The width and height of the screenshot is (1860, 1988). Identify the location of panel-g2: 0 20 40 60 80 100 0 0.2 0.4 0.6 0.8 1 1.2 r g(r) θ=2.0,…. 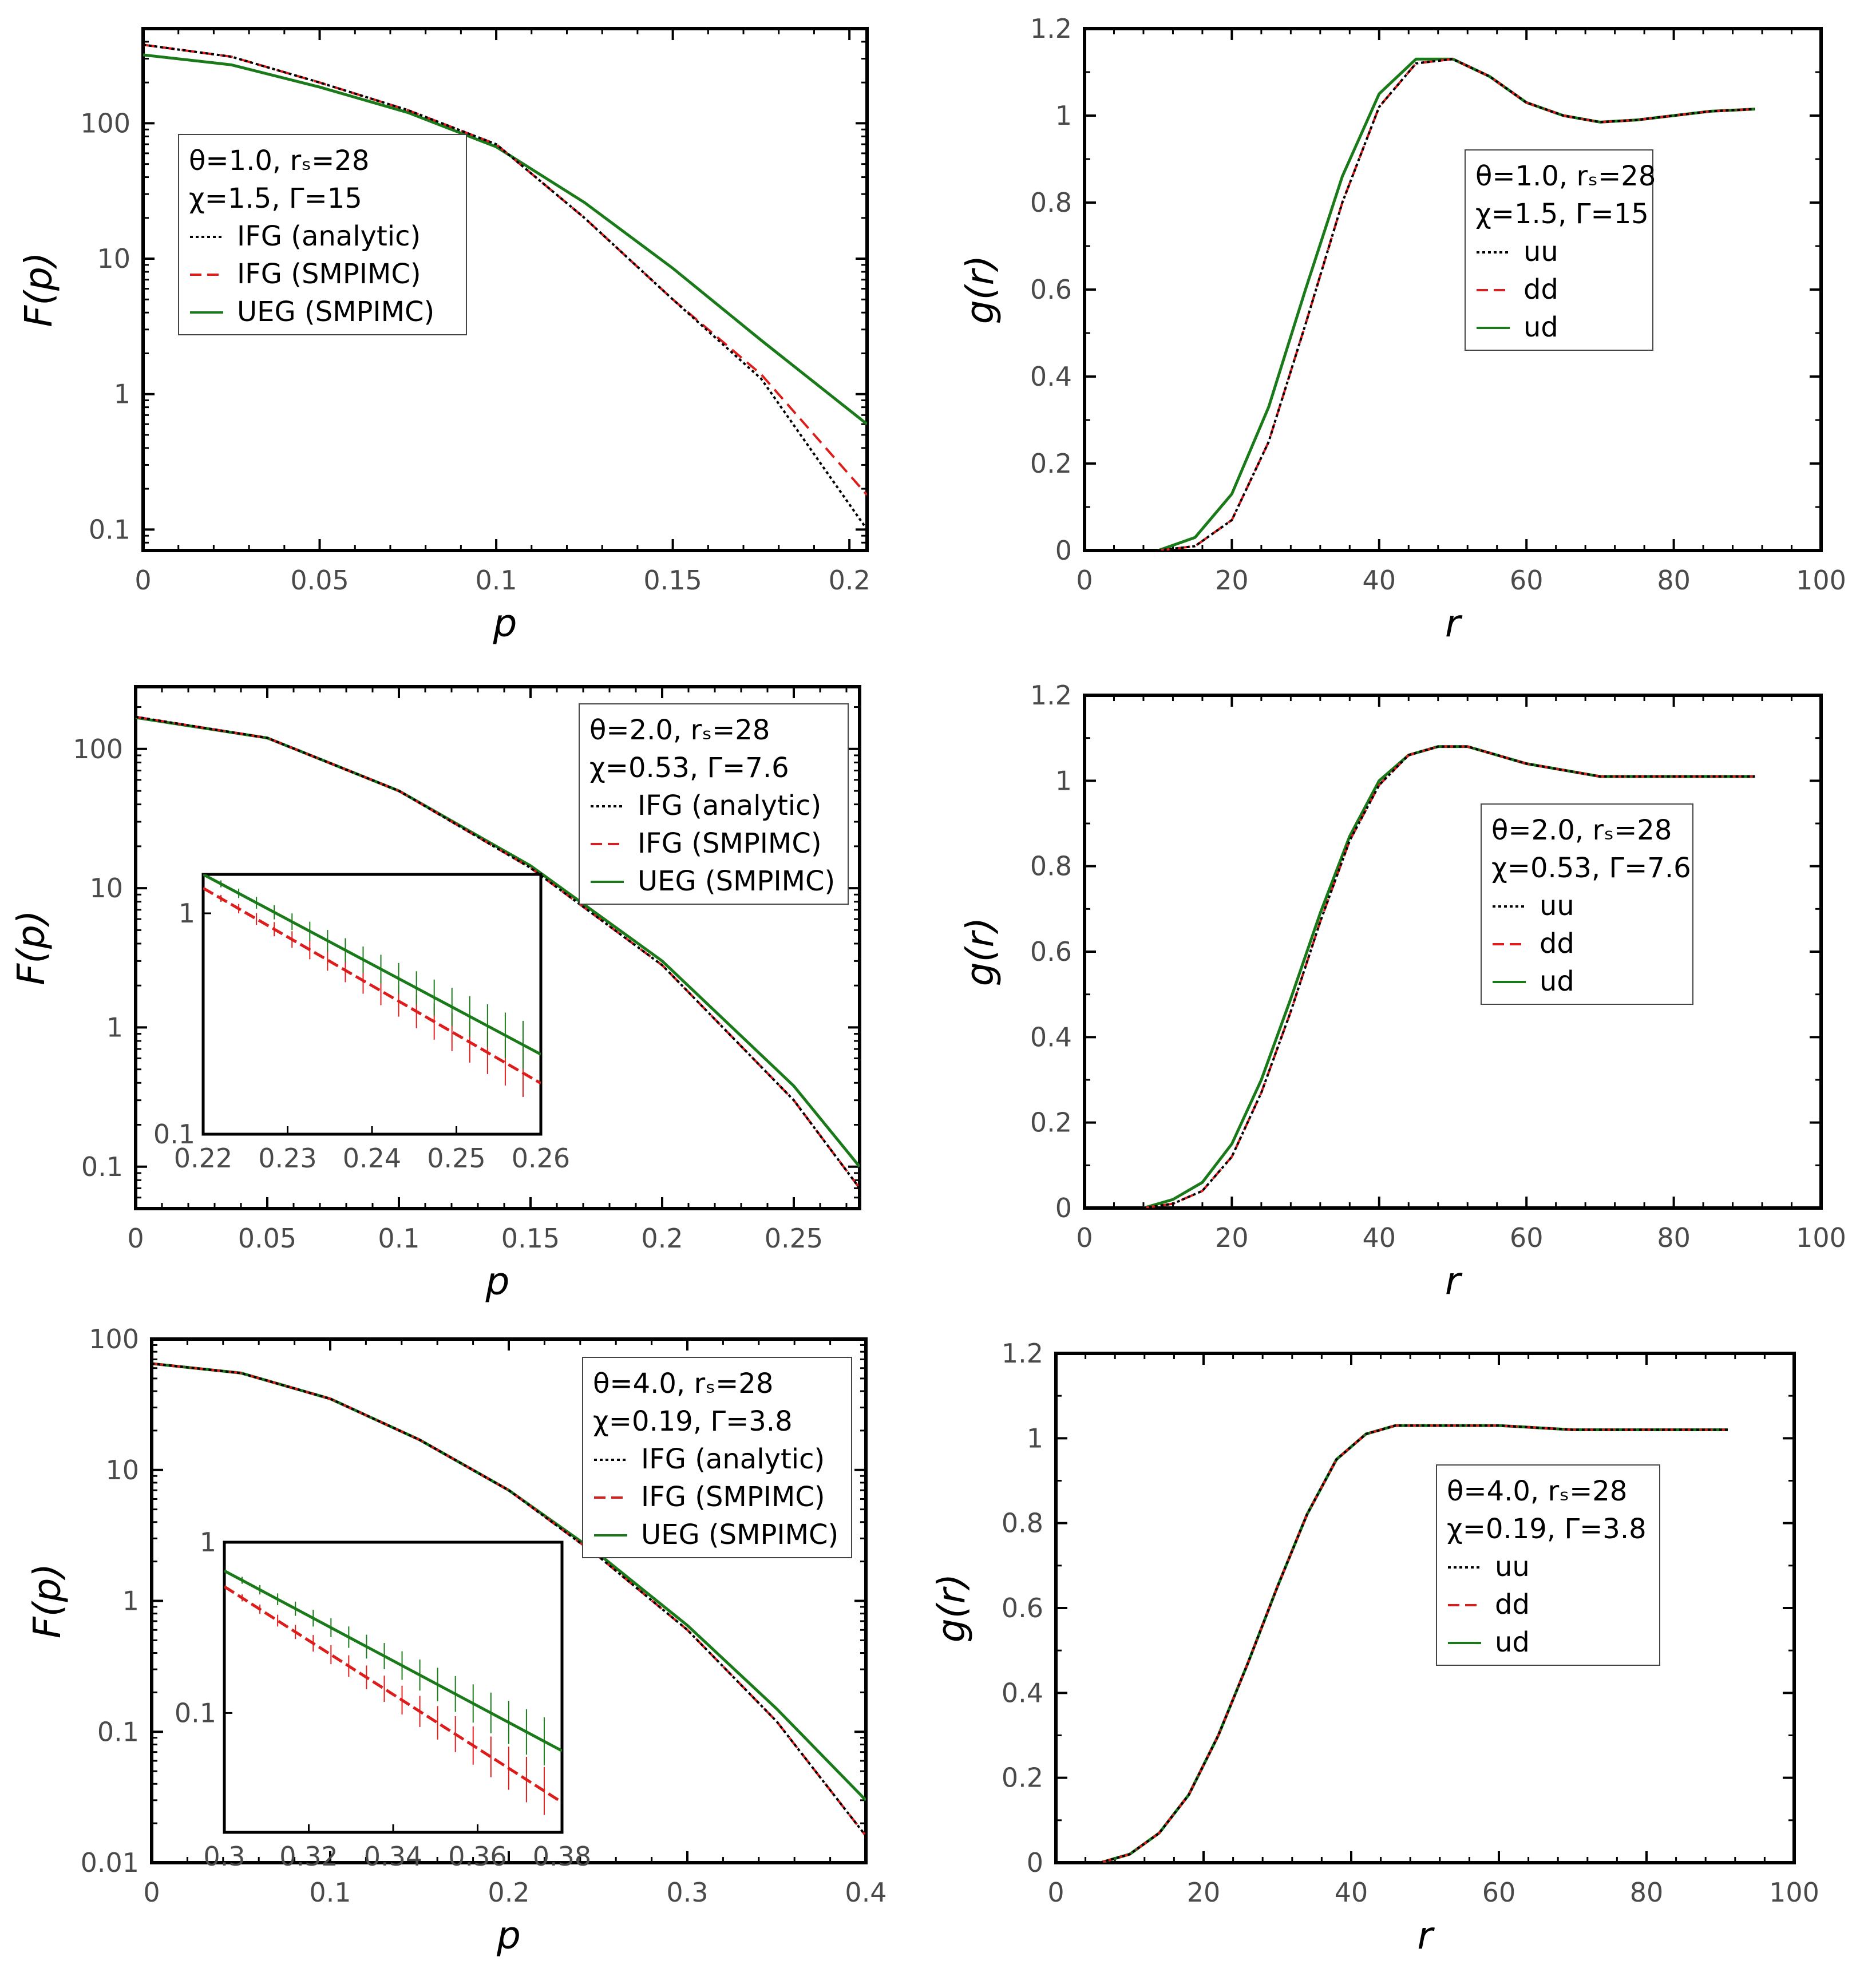
(1402, 991).